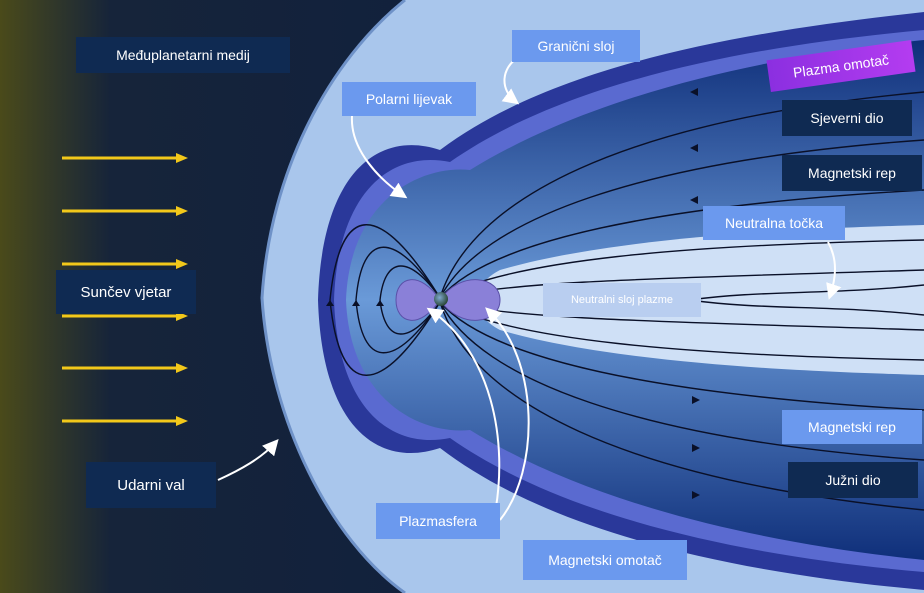 This screenshot has height=593, width=924. I want to click on label-magnetski-rep-gore: Magnetski rep, so click(852, 173).